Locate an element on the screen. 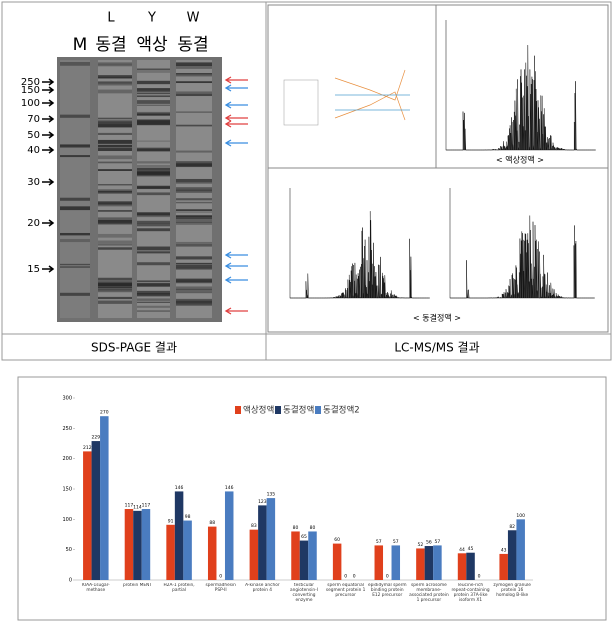 This screenshot has height=622, width=615. marker-label: 15 is located at coordinates (33, 269).